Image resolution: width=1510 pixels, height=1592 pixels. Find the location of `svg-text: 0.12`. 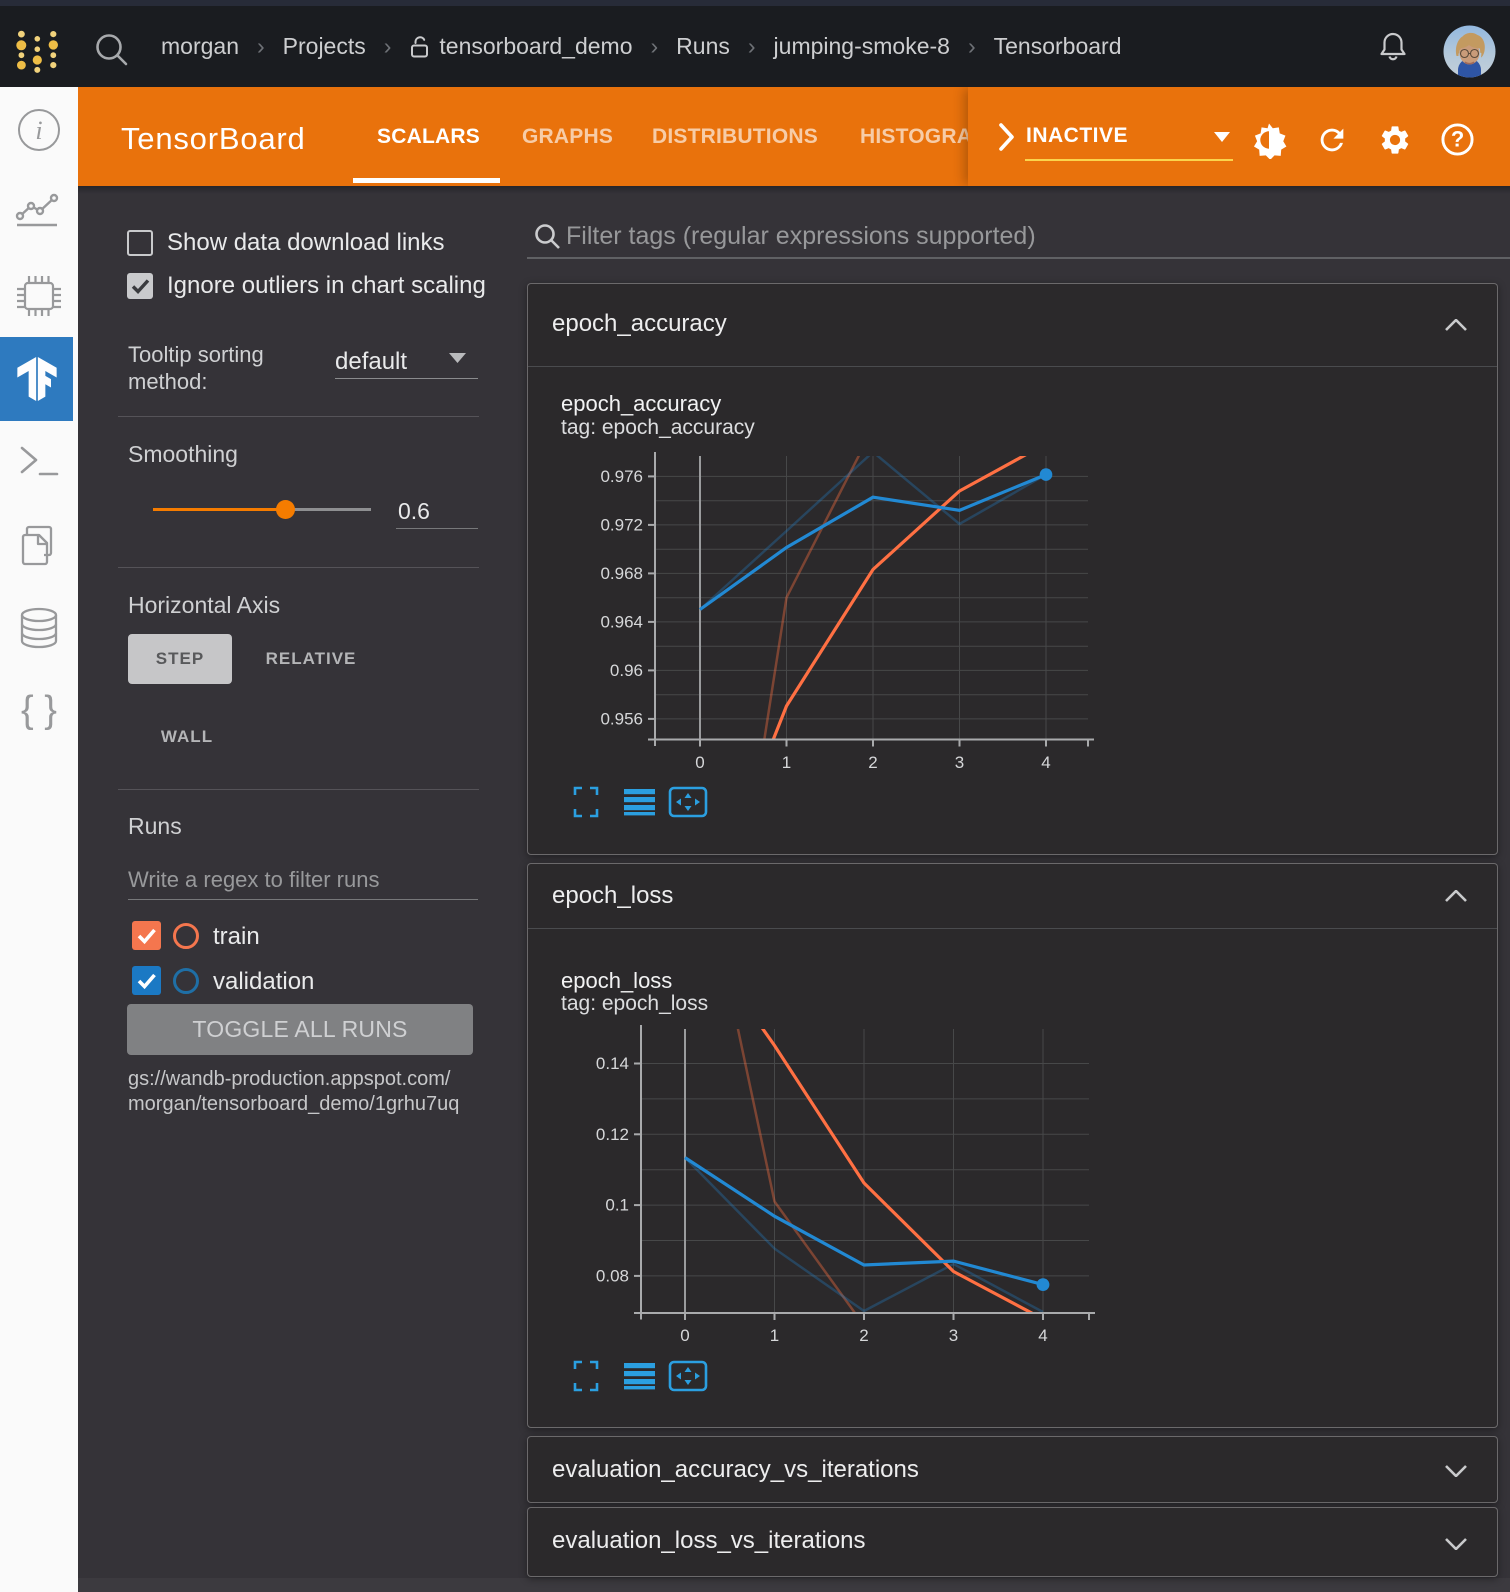

svg-text: 0.12 is located at coordinates (612, 1134).